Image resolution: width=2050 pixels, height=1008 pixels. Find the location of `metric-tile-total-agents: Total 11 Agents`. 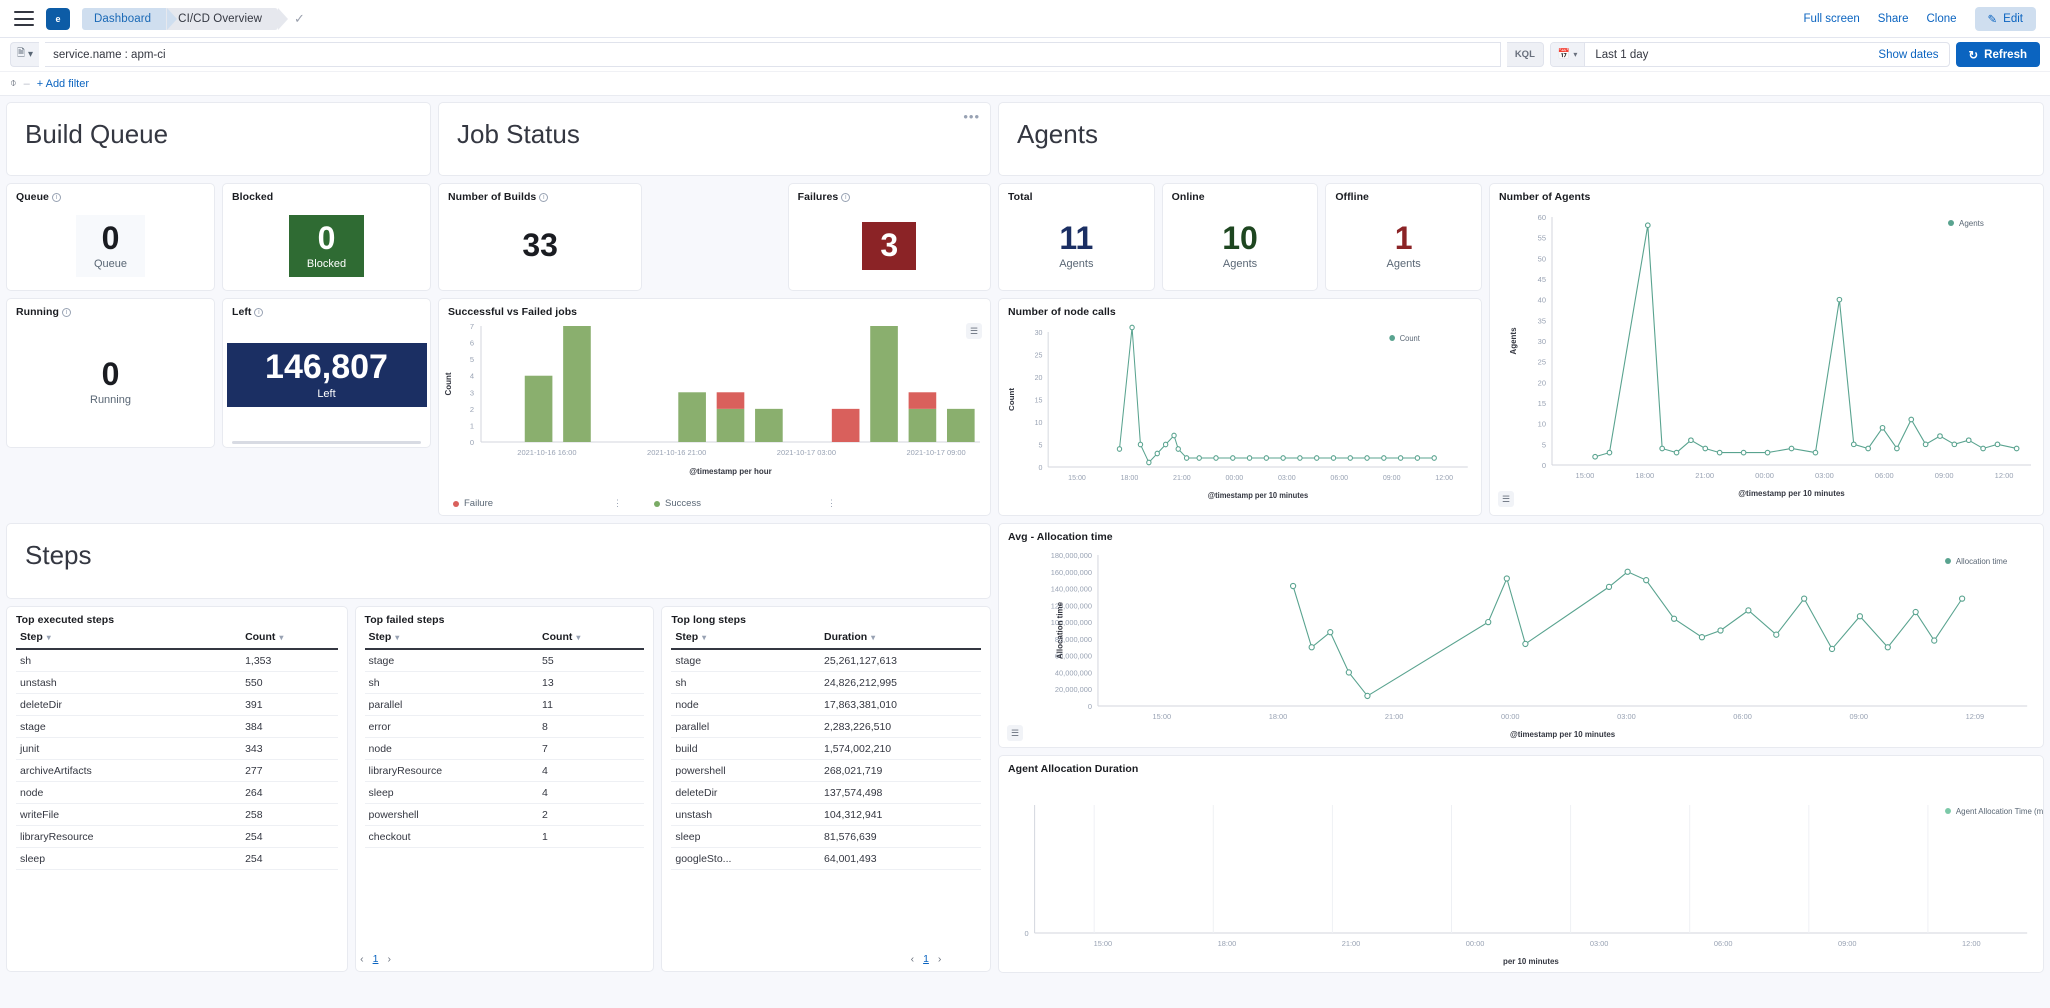

metric-tile-total-agents: Total 11 Agents is located at coordinates (1076, 237).